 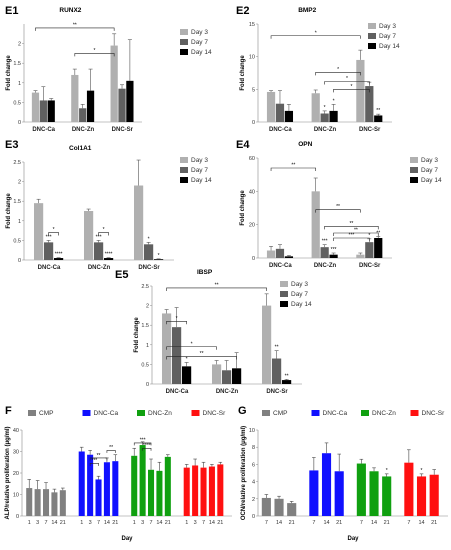 What do you see at coordinates (199, 32) in the screenshot?
I see `legend-entry: Day 3` at bounding box center [199, 32].